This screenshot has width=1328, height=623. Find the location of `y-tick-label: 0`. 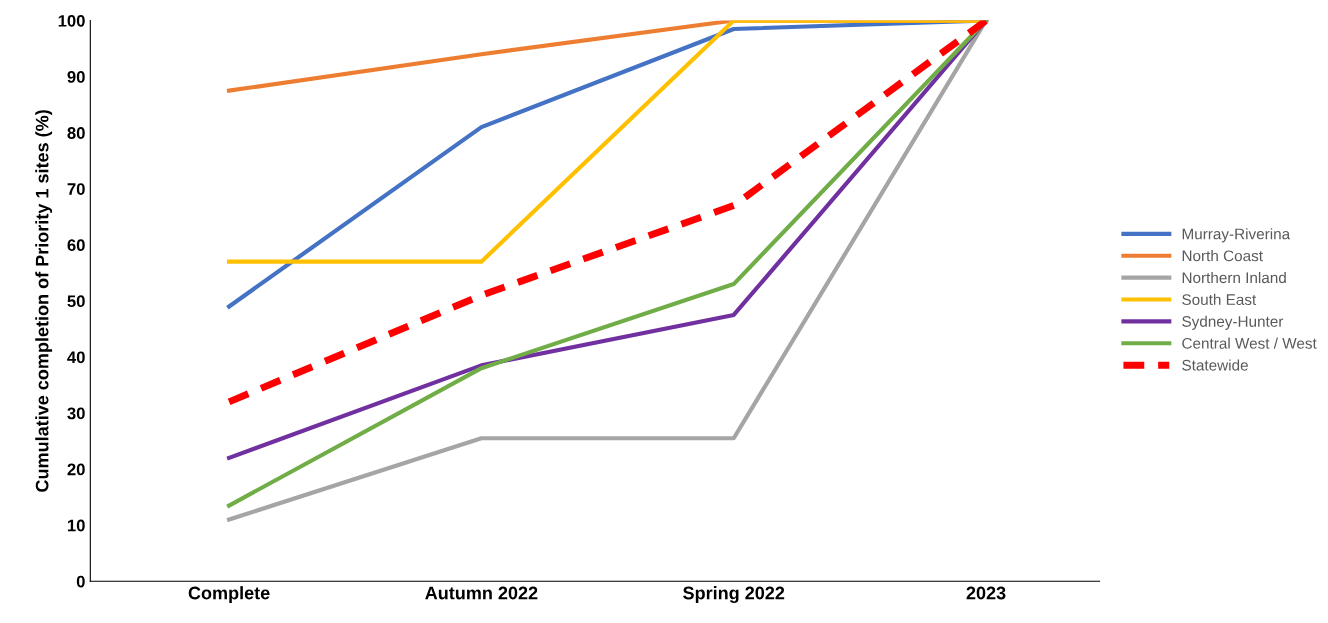

y-tick-label: 0 is located at coordinates (80, 581).